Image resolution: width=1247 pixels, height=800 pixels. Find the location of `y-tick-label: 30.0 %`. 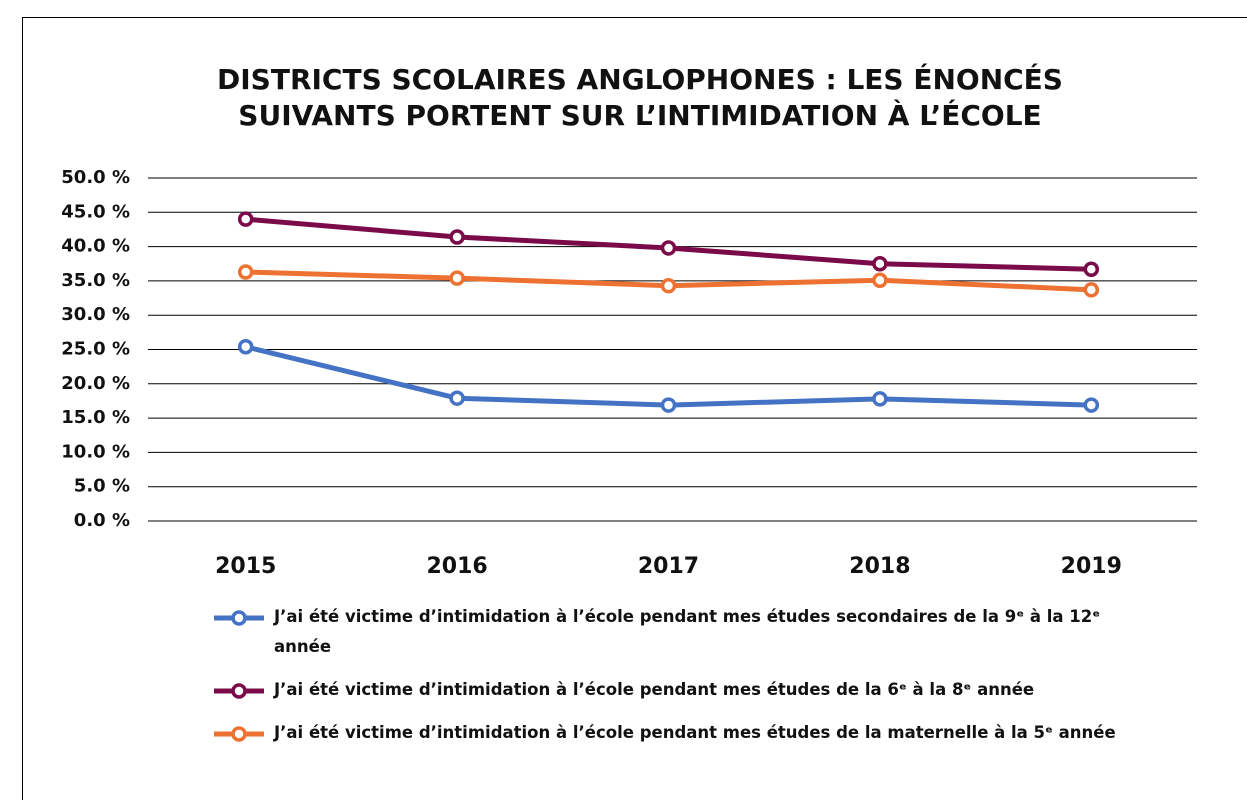

y-tick-label: 30.0 % is located at coordinates (95, 314).